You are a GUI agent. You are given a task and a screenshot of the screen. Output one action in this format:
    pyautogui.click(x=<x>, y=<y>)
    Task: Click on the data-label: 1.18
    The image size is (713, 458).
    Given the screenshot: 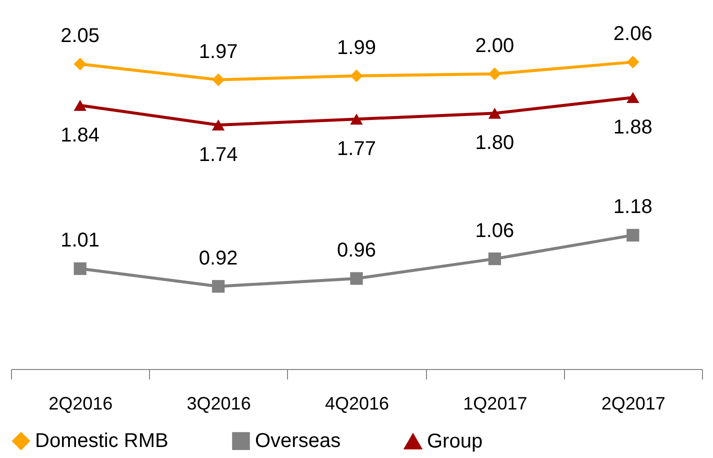 What is the action you would take?
    pyautogui.click(x=632, y=207)
    